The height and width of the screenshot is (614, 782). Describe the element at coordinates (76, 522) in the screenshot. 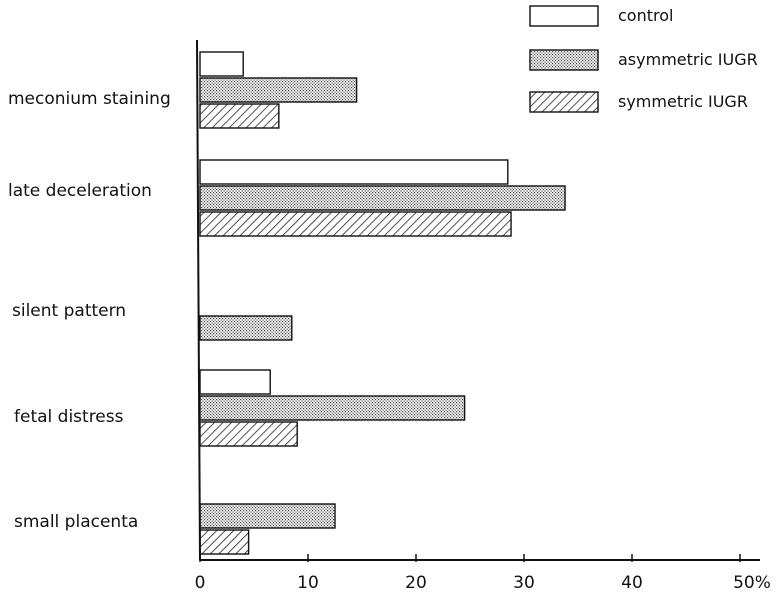

I see `category-label: small placenta` at that location.